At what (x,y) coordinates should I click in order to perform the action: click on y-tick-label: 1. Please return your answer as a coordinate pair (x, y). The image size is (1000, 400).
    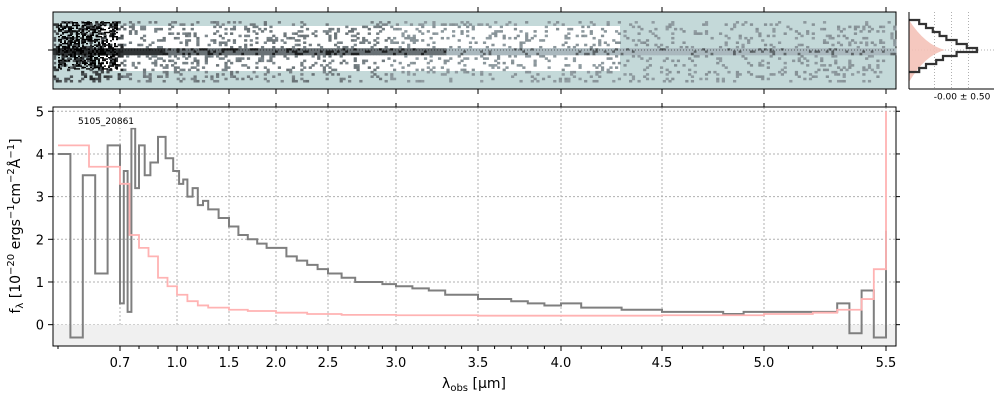
    Looking at the image, I should click on (40, 283).